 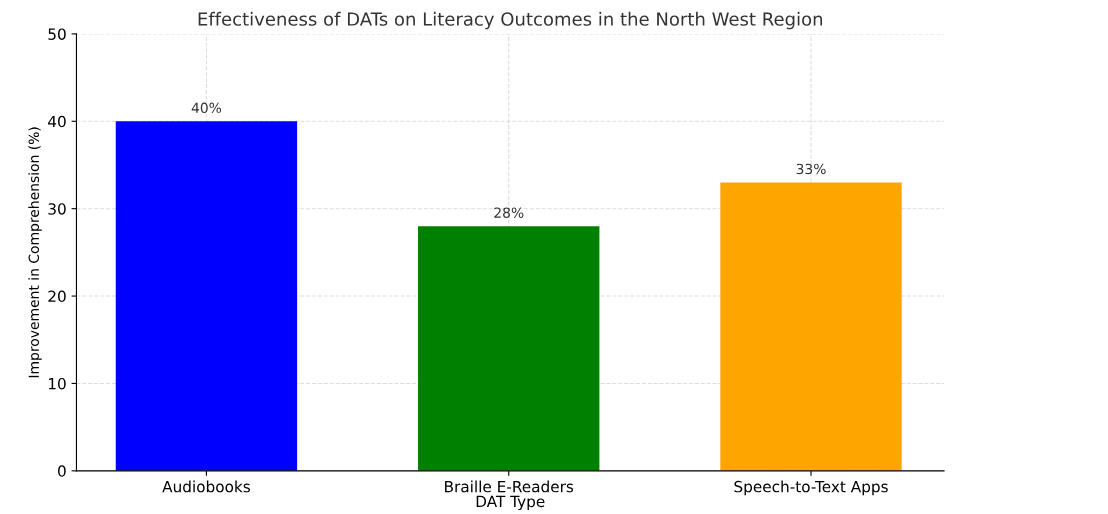 What do you see at coordinates (206, 486) in the screenshot?
I see `x-tick-label: Audiobooks` at bounding box center [206, 486].